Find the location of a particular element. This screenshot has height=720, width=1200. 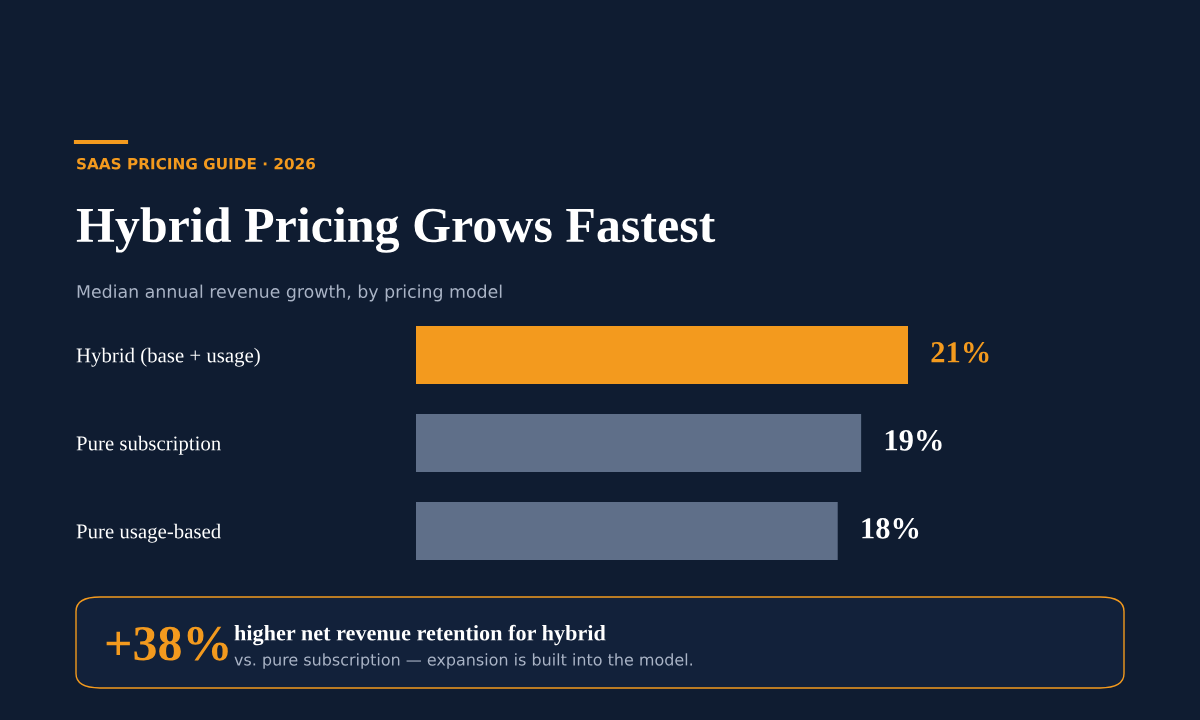

y-tick-label: Pure usage-based is located at coordinates (148, 533).